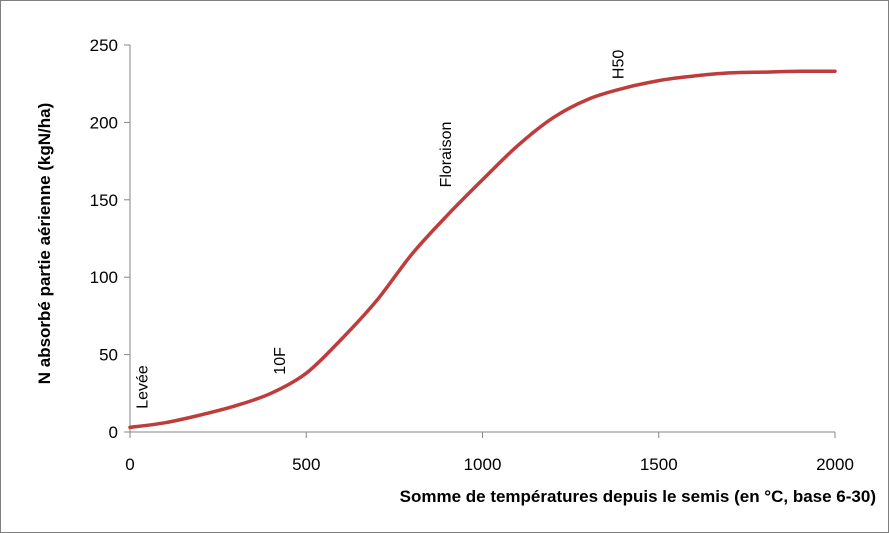  What do you see at coordinates (446, 155) in the screenshot?
I see `annotation-label: Floraison` at bounding box center [446, 155].